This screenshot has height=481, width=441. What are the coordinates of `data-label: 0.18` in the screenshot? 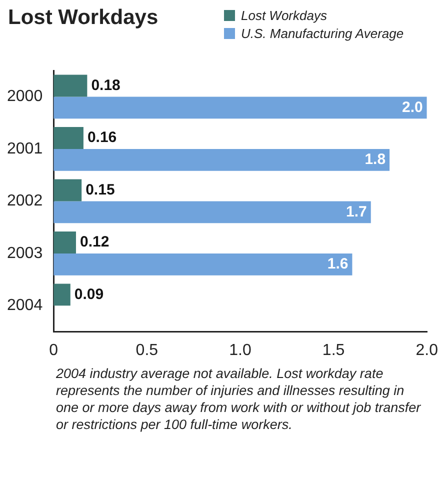 It's located at (105, 85).